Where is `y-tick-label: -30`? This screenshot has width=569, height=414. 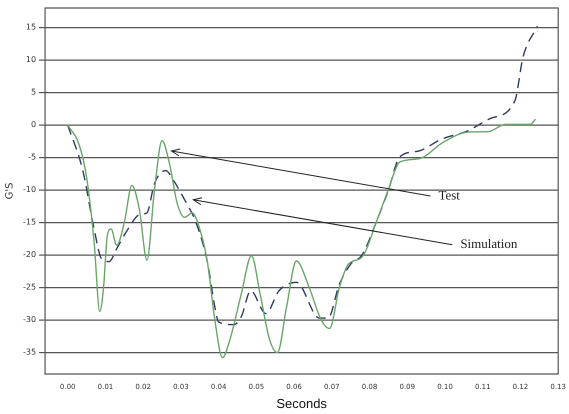
y-tick-label: -30 is located at coordinates (29, 319).